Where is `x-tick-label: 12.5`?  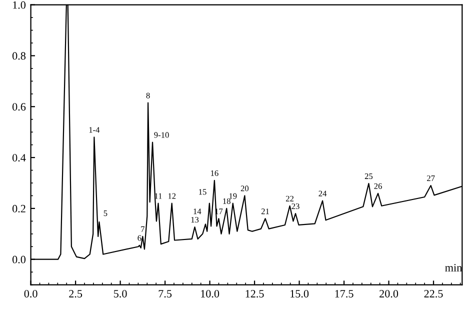 x-tick-label: 12.5 is located at coordinates (255, 294).